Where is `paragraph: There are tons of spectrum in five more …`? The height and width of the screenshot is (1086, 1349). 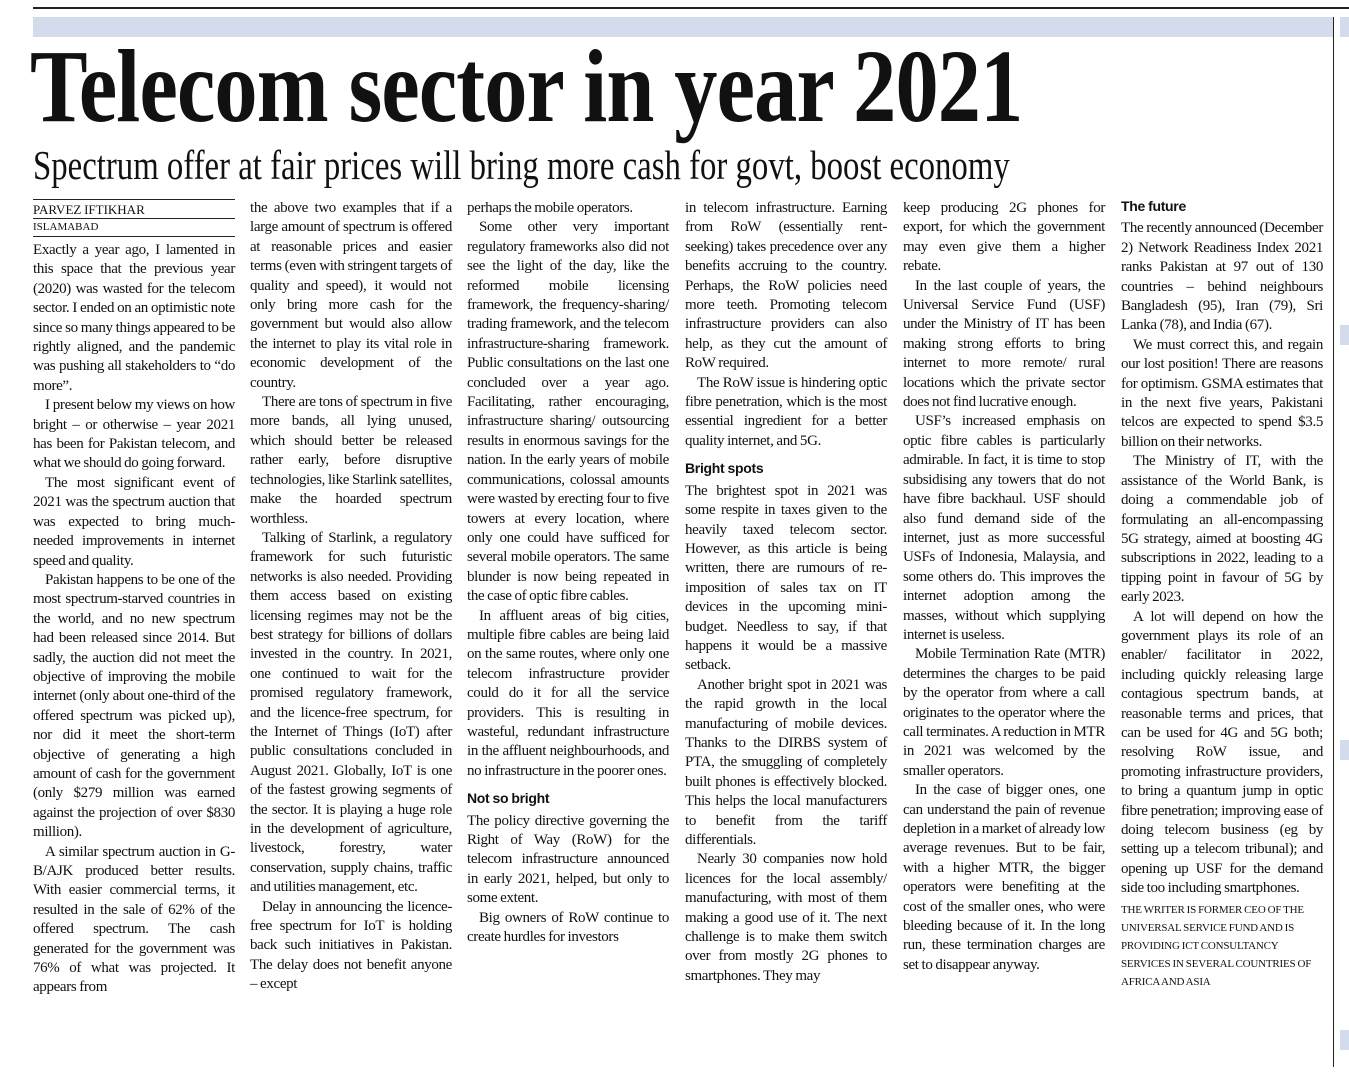 paragraph: There are tons of spectrum in five more … is located at coordinates (351, 460).